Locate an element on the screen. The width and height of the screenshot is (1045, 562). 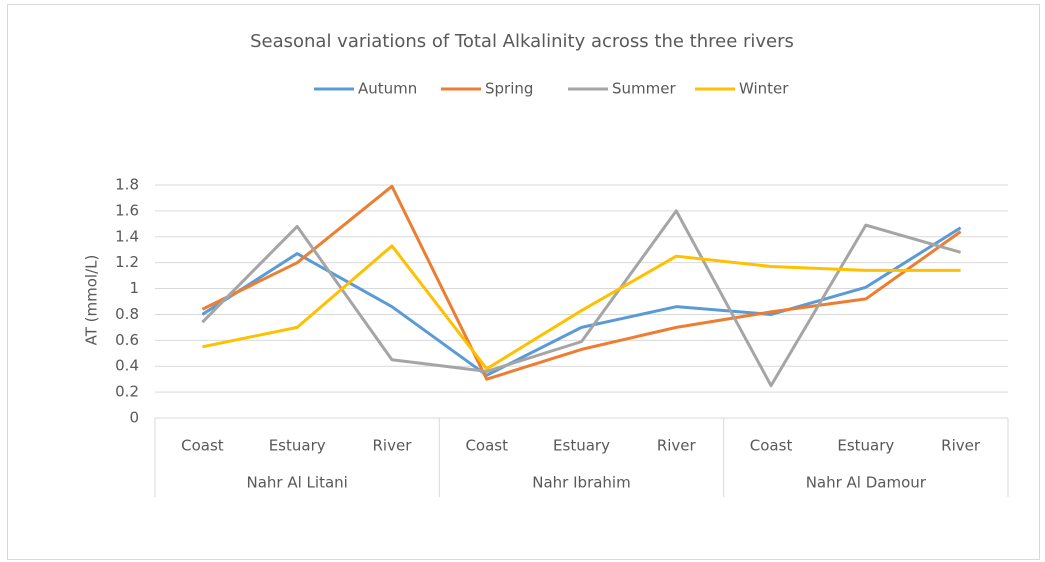
y-axis-label: AT (mmol/L) is located at coordinates (92, 300).